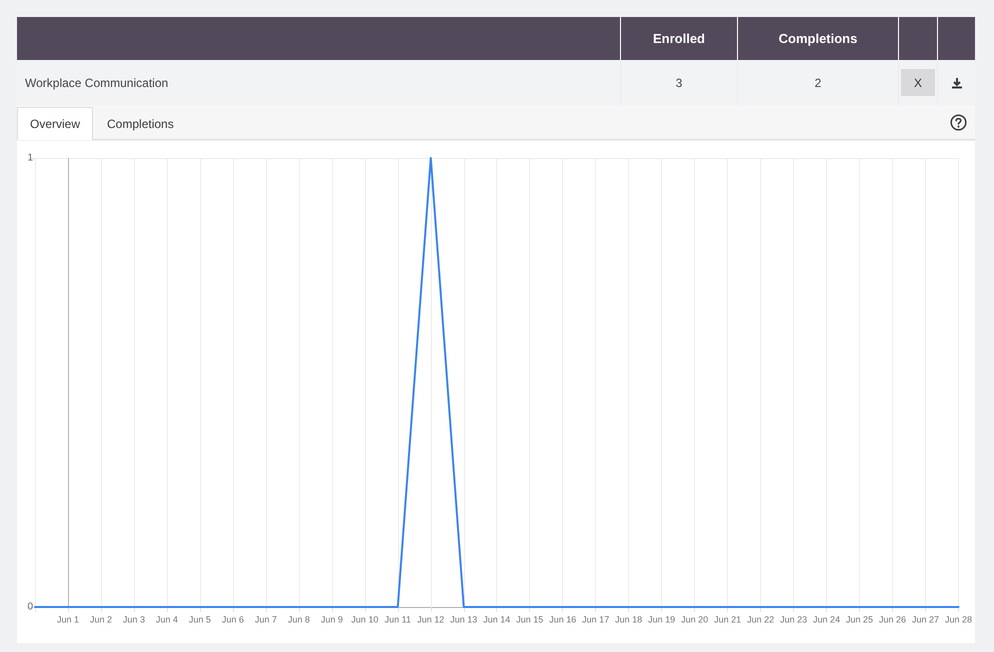 The width and height of the screenshot is (994, 652). I want to click on x-tick-label: Jun 20, so click(694, 619).